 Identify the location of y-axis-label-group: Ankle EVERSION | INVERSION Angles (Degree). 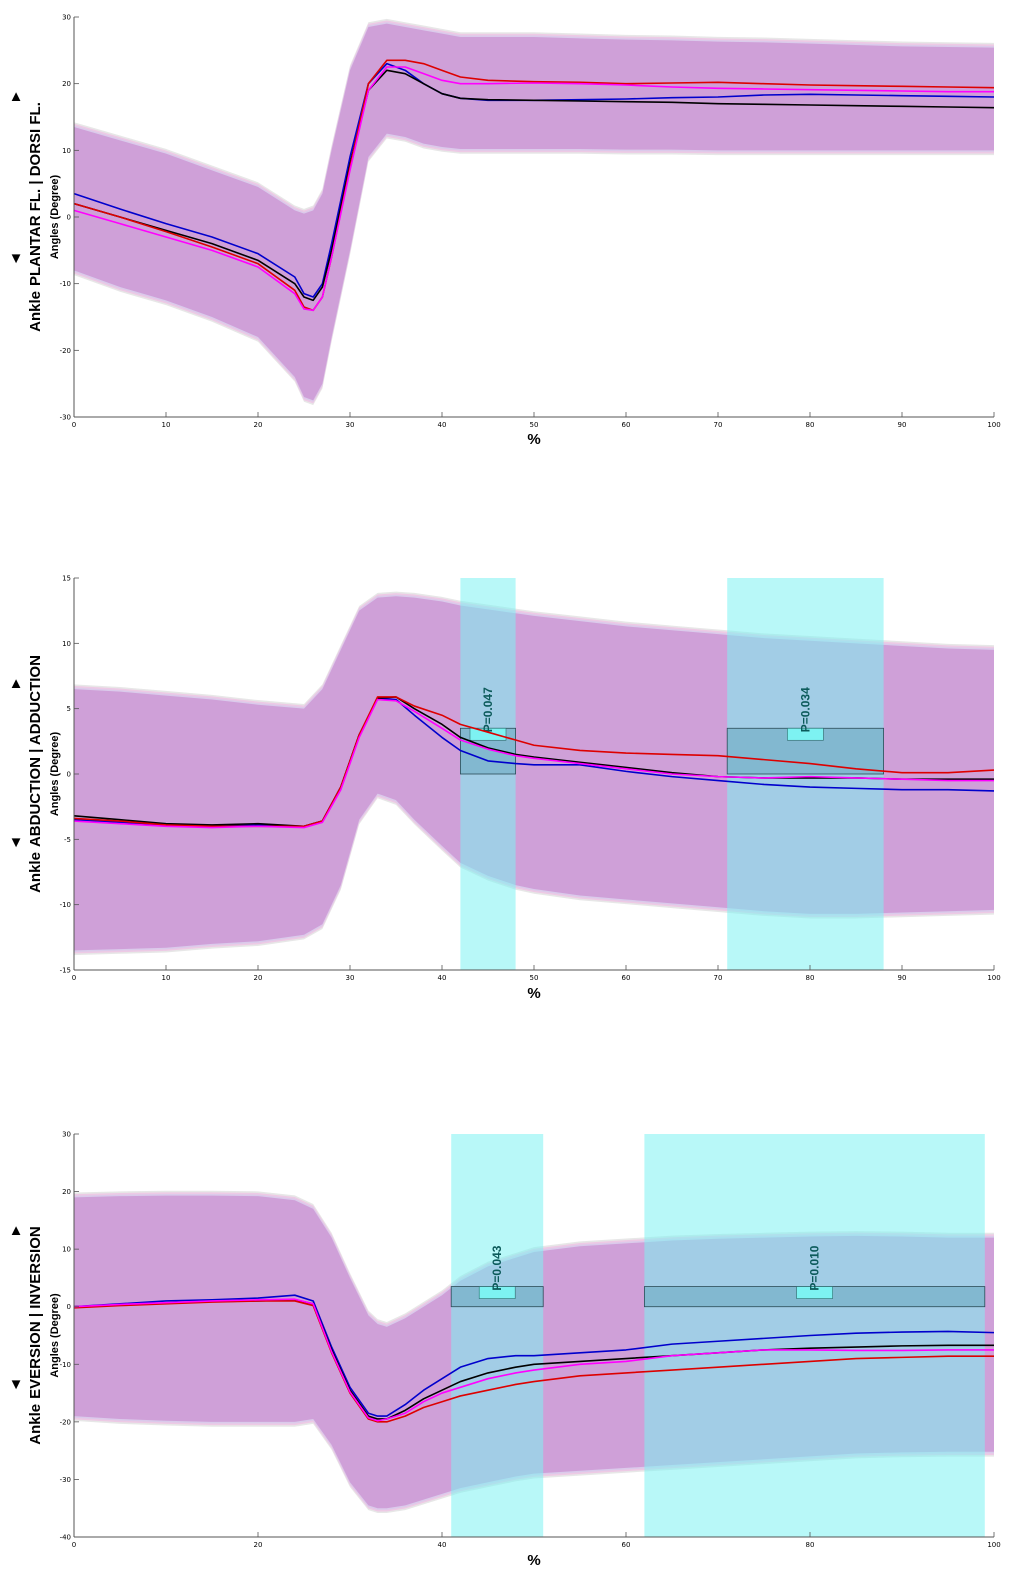
(44, 1335).